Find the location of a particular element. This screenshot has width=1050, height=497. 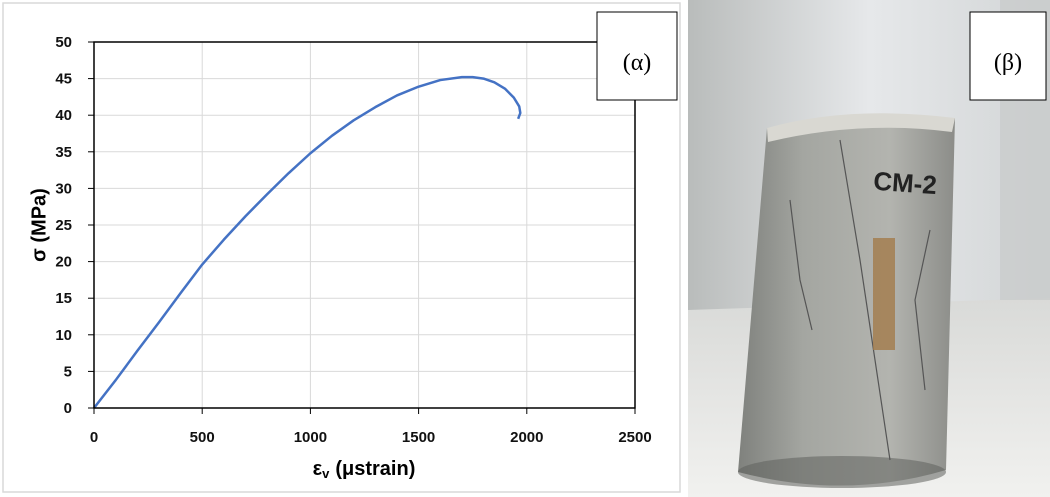

photo-label-box is located at coordinates (1008, 56).